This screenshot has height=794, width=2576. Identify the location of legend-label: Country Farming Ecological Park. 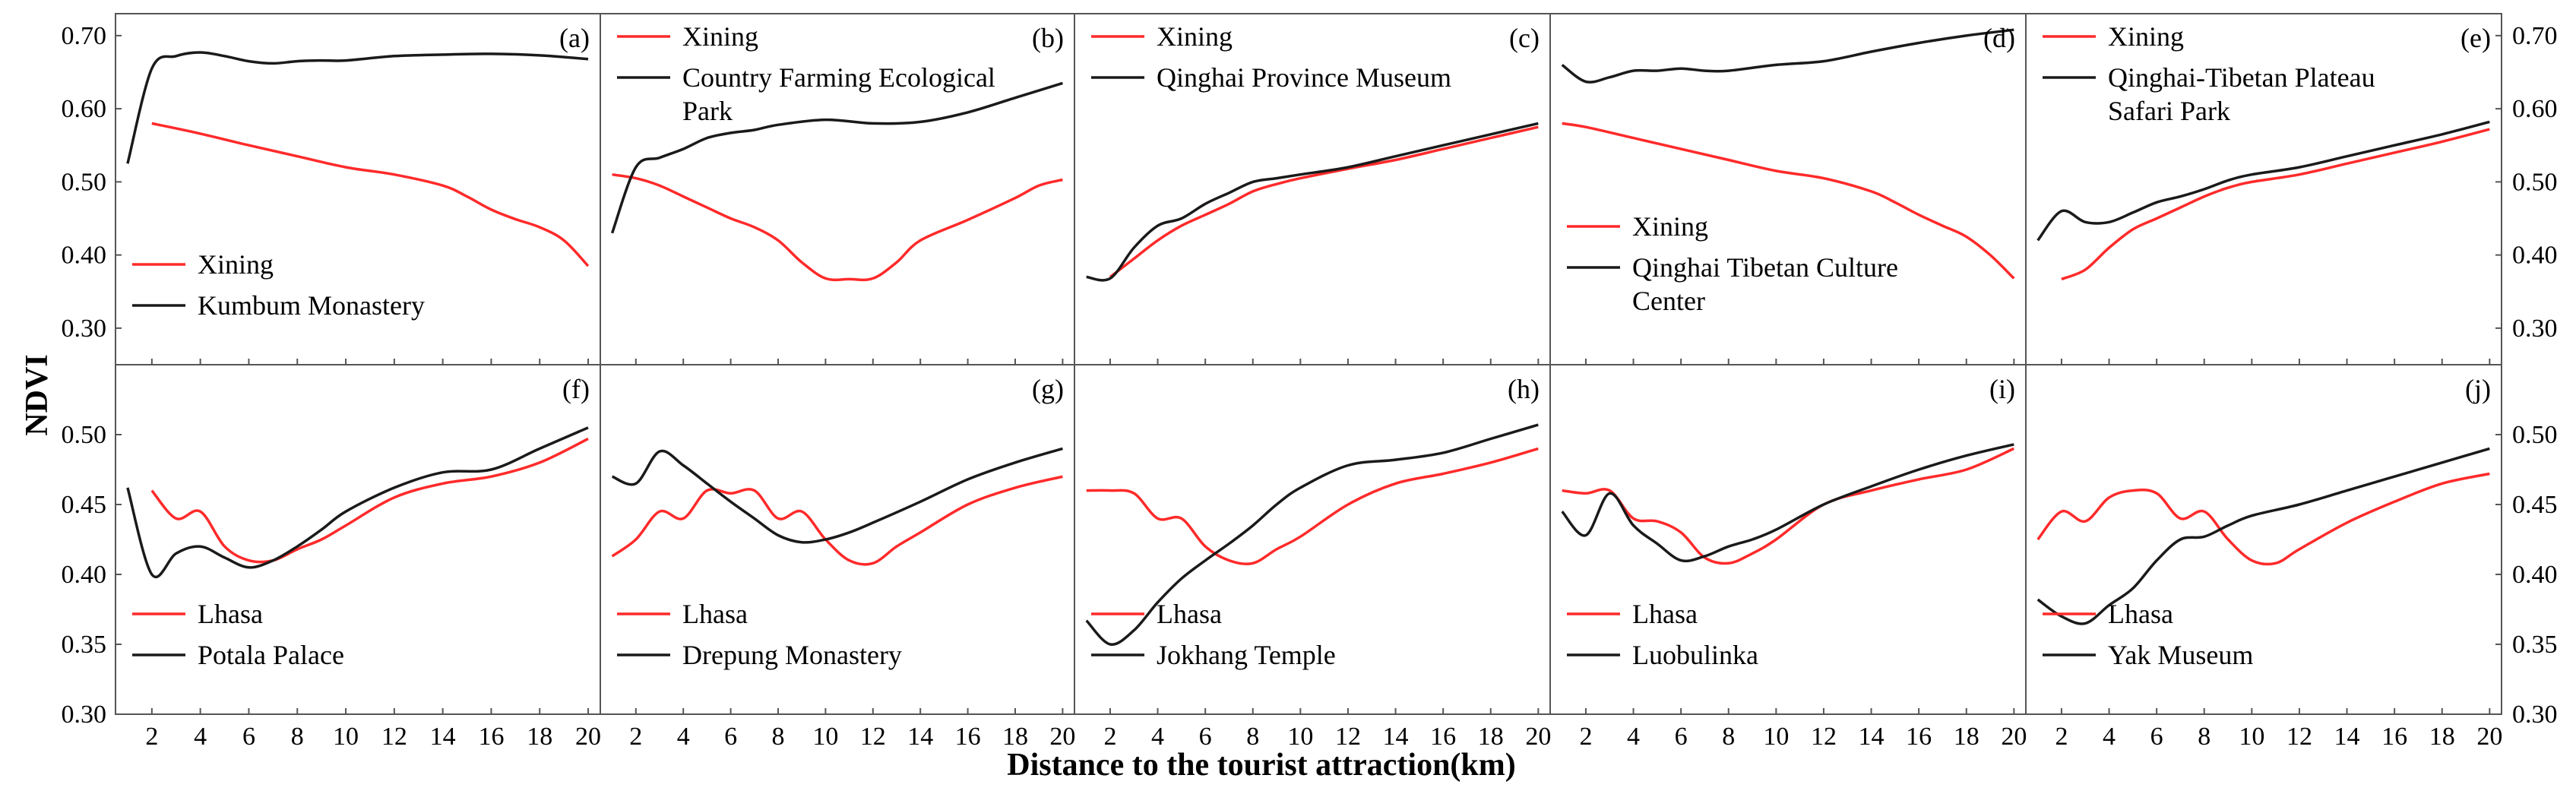
(838, 94).